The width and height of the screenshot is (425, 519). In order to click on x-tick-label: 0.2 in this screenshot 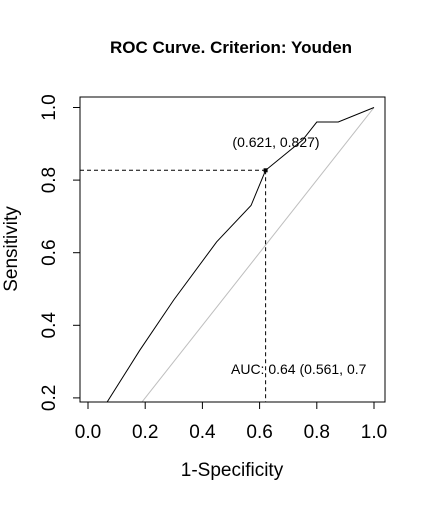, I will do `click(145, 432)`.